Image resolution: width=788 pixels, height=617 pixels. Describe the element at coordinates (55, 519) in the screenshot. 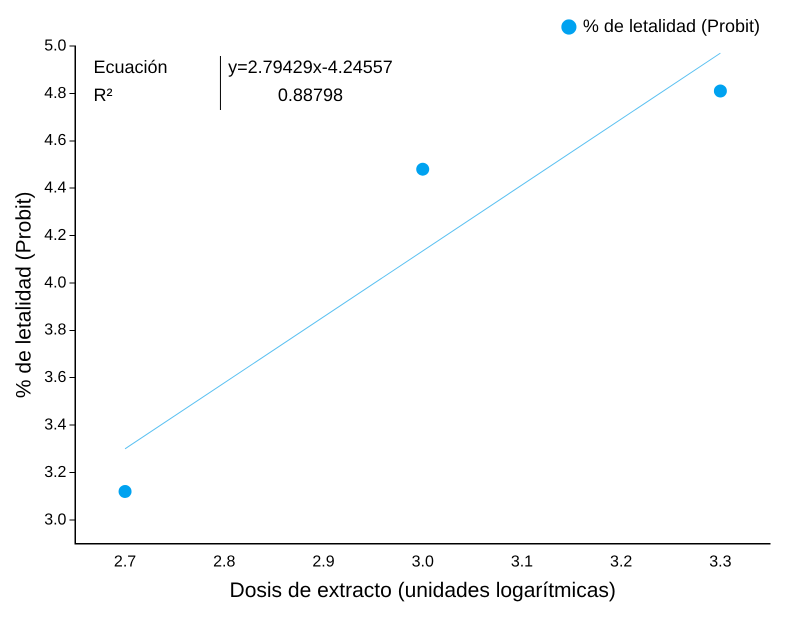

I see `y-tick-label: 3.0` at that location.